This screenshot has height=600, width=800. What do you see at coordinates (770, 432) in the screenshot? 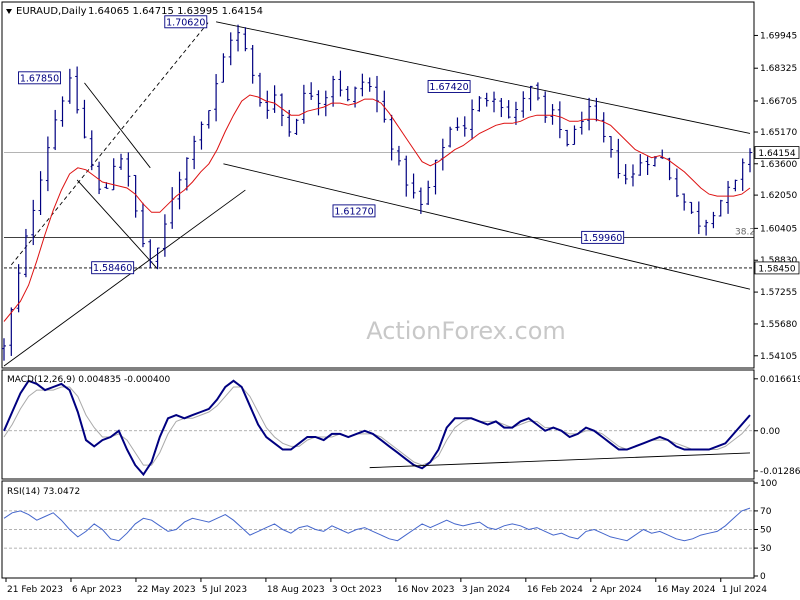
I see `macd-y-tick-label: 0.00` at bounding box center [770, 432].